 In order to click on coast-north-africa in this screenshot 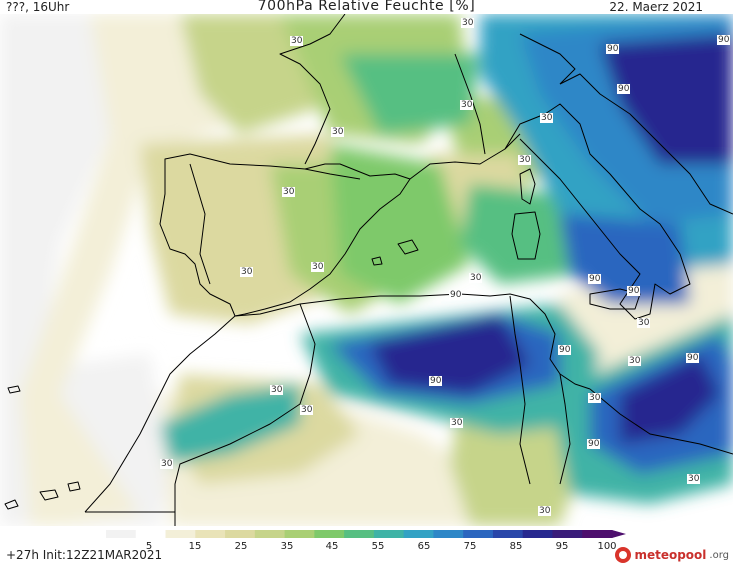, I will do `click(412, 341)`.